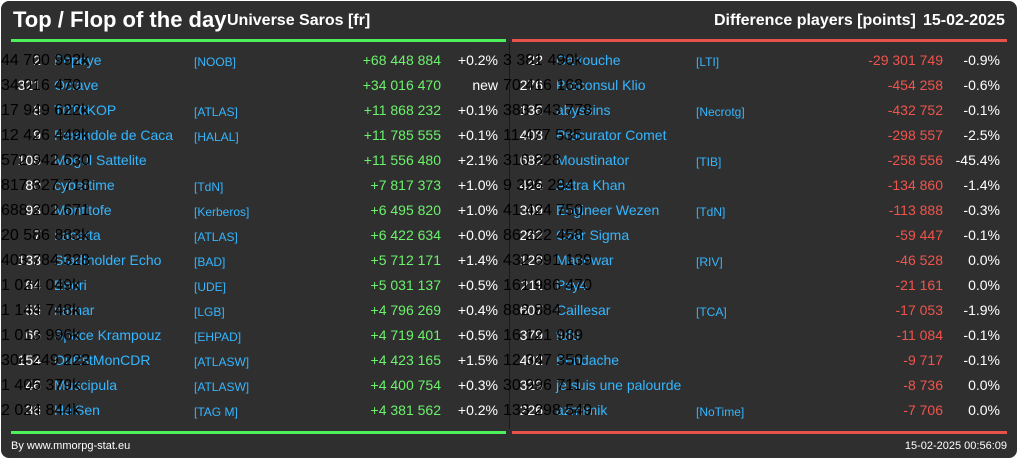  Describe the element at coordinates (919, 335) in the screenshot. I see `points-difference: -11 084` at that location.